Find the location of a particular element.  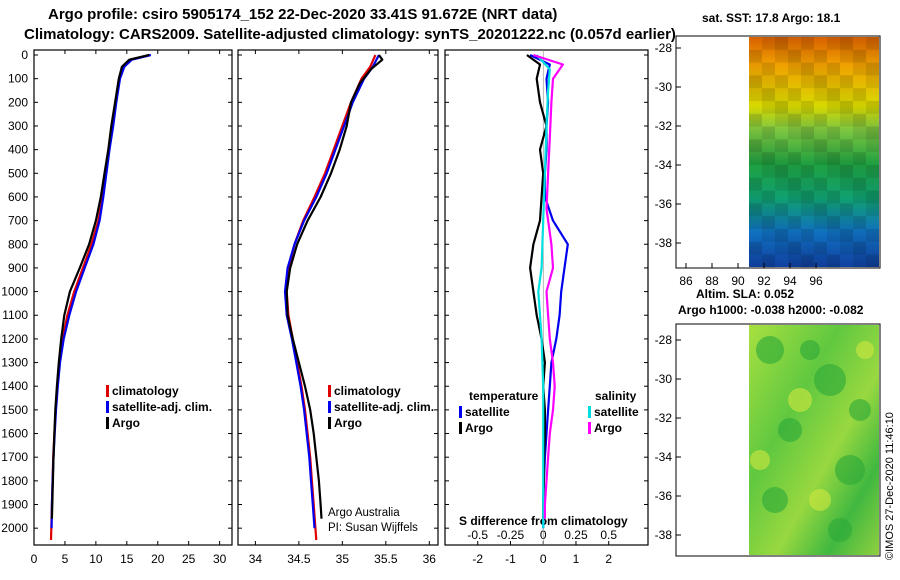

series-line-satellite-adj-clim- is located at coordinates (101, 291).